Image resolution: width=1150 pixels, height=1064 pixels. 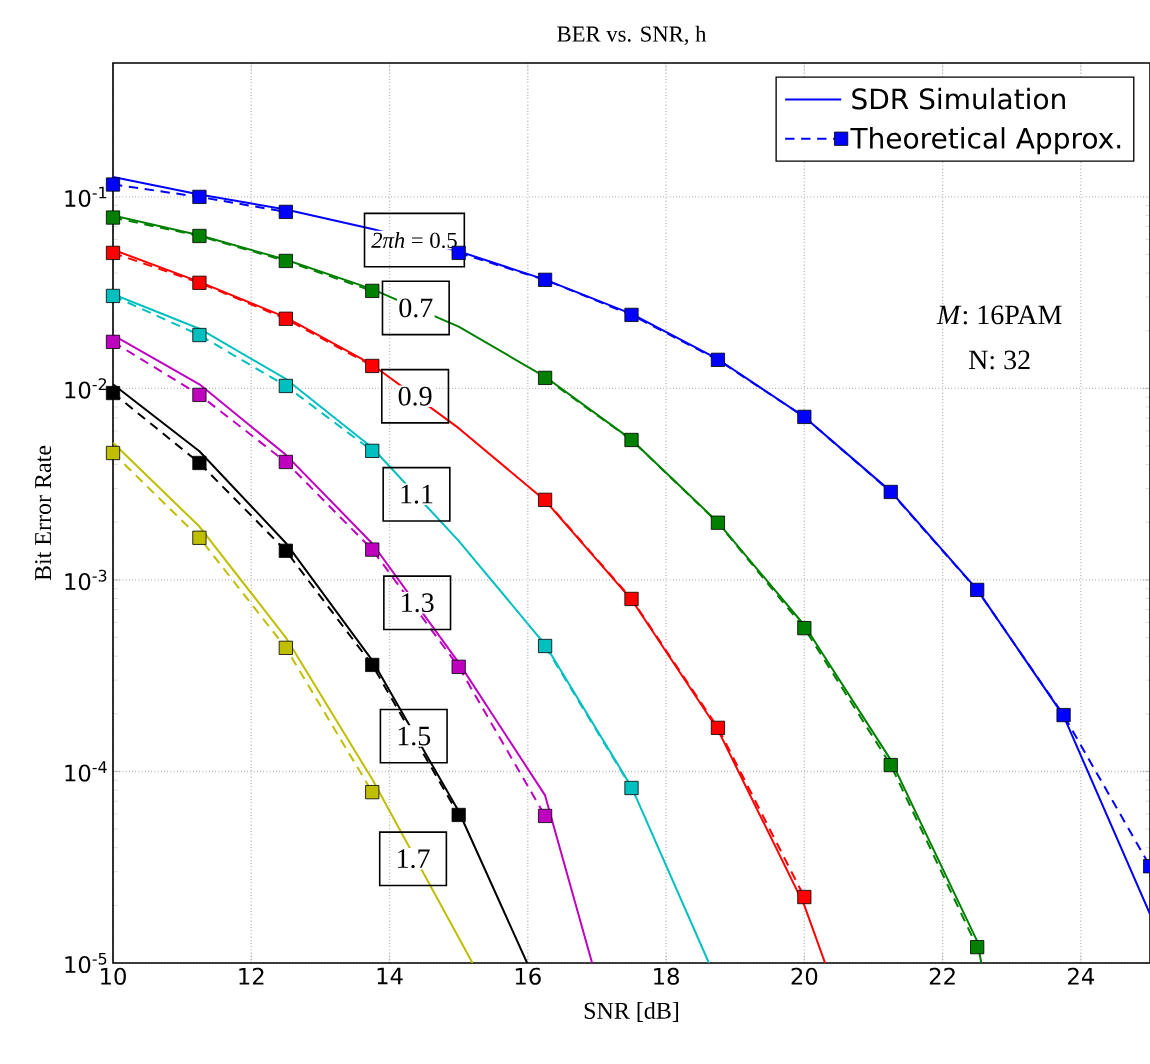 I want to click on annotation: 0.7, so click(x=416, y=308).